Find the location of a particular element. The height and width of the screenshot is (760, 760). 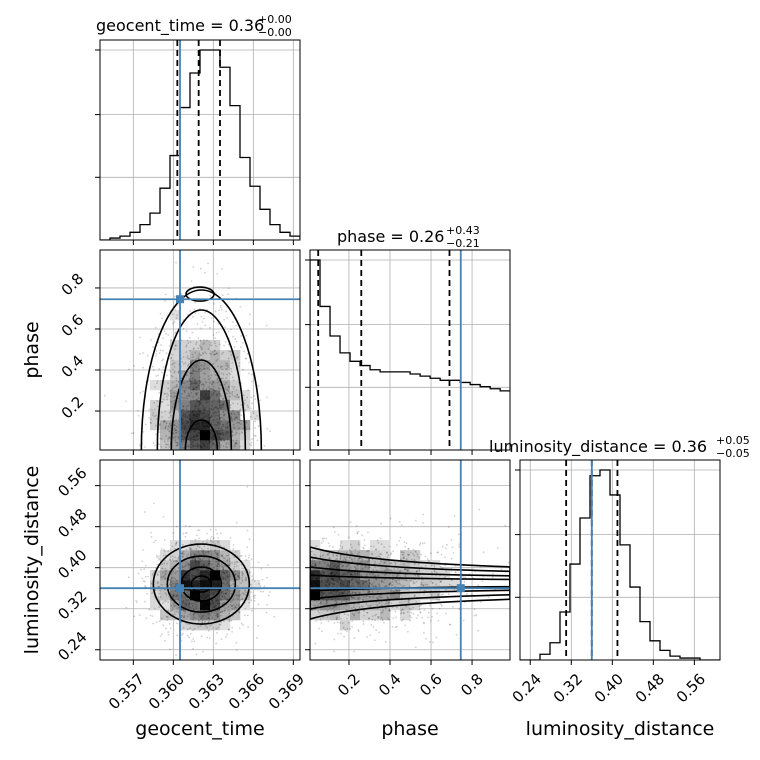

y-tick-label: 0.24 is located at coordinates (72, 646).